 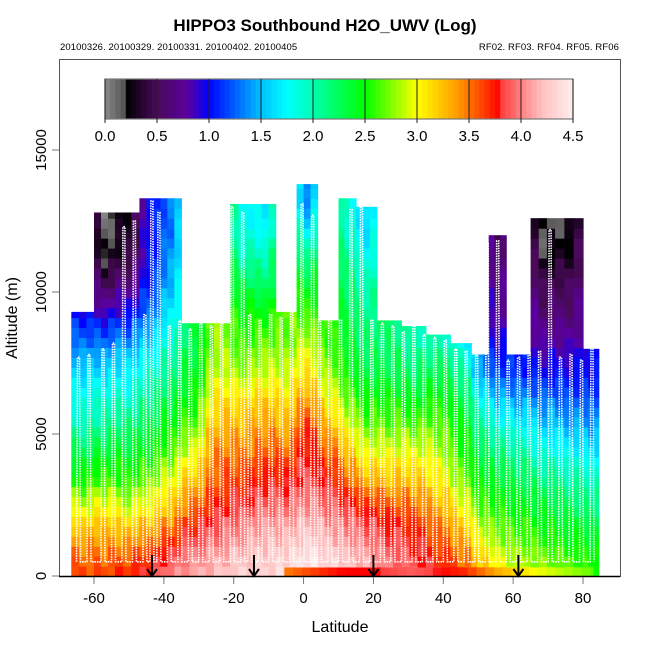 I want to click on x-tick-label: -20, so click(x=234, y=598).